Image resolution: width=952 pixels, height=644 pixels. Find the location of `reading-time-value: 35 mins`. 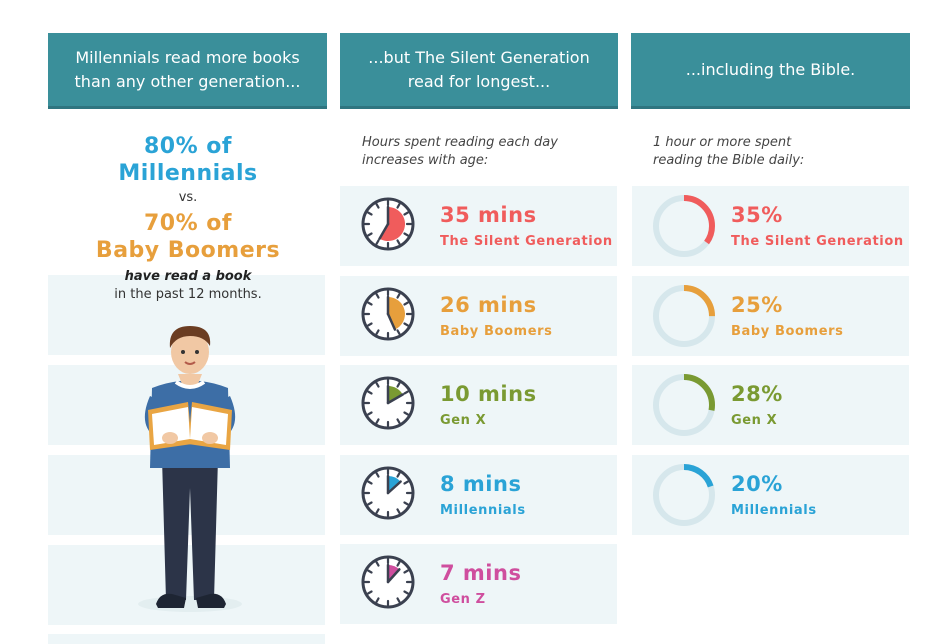

reading-time-value: 35 mins is located at coordinates (488, 215).